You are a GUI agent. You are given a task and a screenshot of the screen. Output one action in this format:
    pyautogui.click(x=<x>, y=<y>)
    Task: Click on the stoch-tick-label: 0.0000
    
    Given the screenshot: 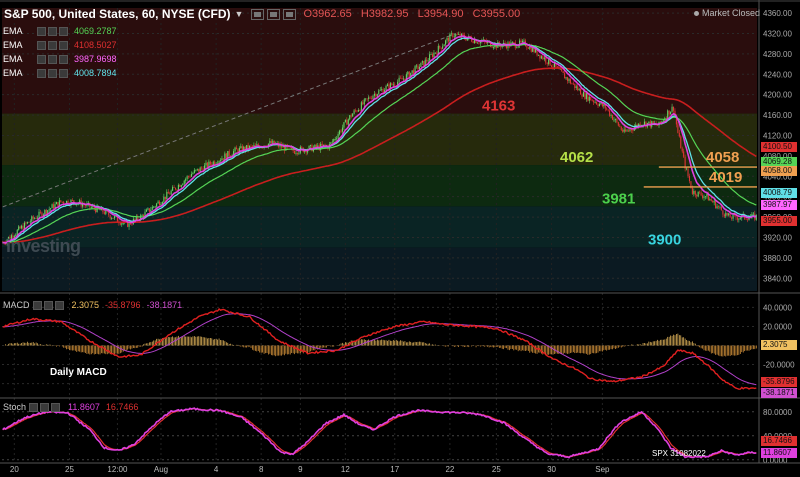 What is the action you would take?
    pyautogui.click(x=775, y=460)
    